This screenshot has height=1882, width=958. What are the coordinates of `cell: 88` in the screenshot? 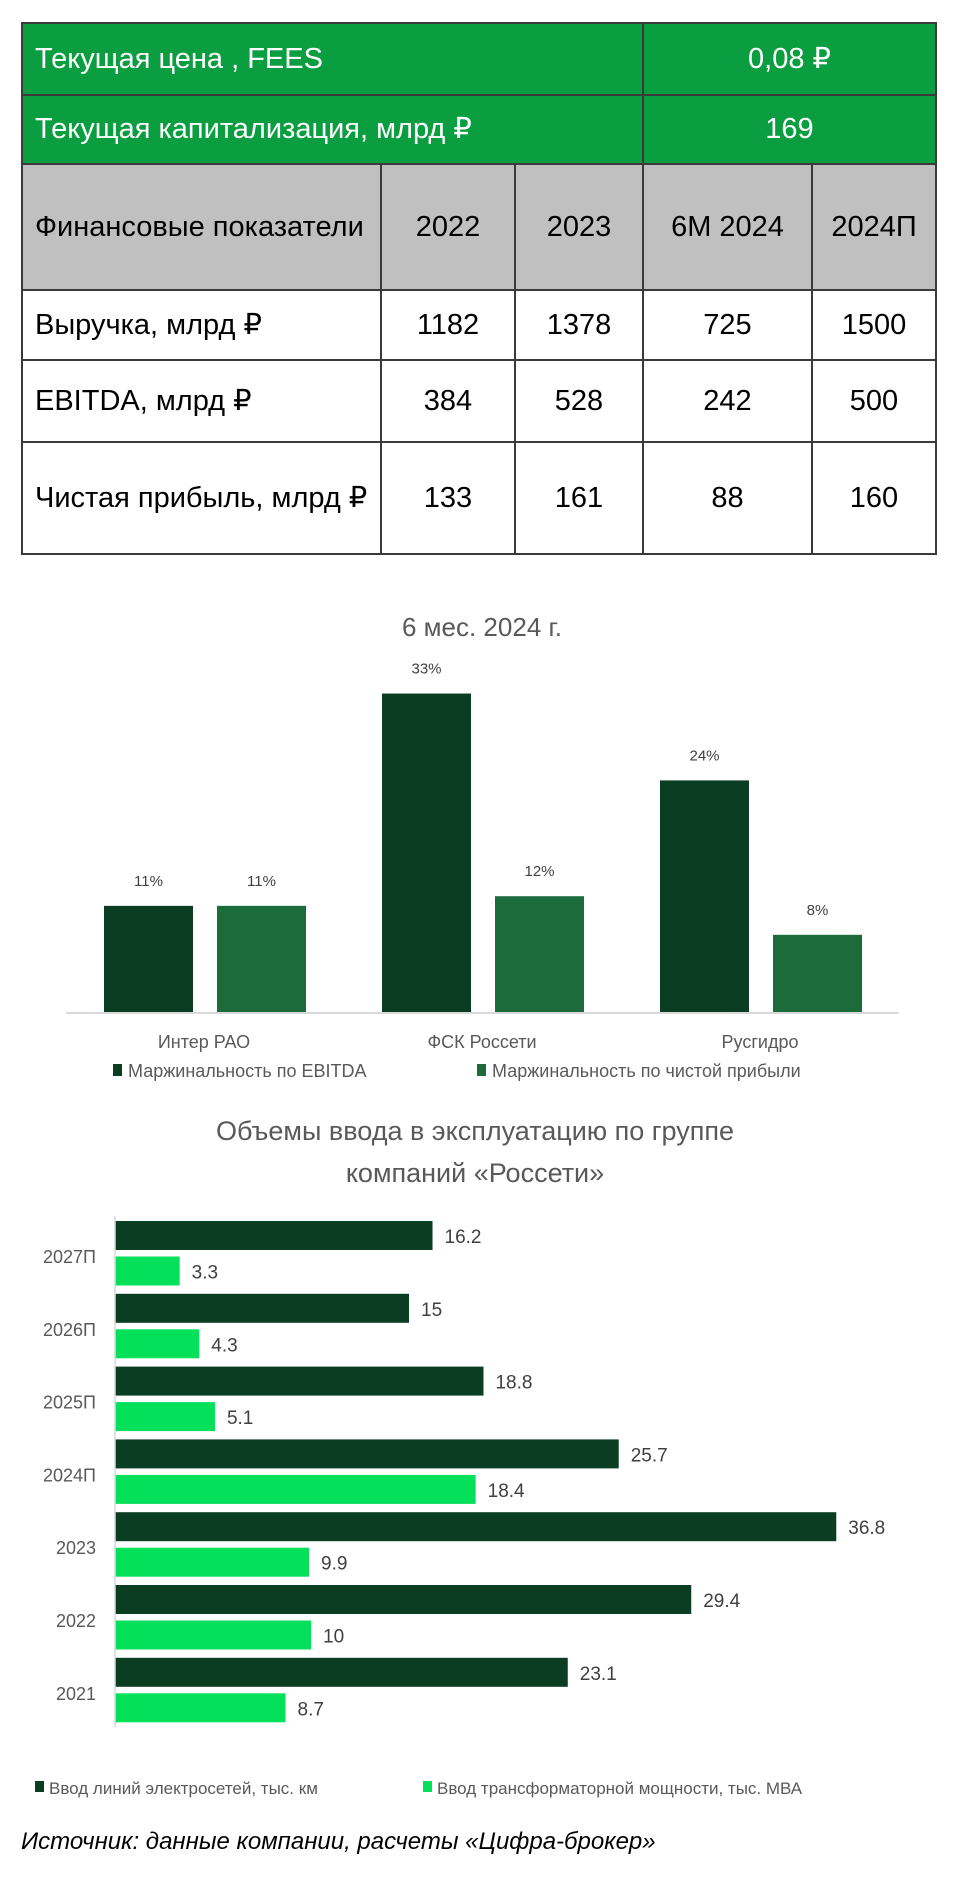 It's located at (727, 498).